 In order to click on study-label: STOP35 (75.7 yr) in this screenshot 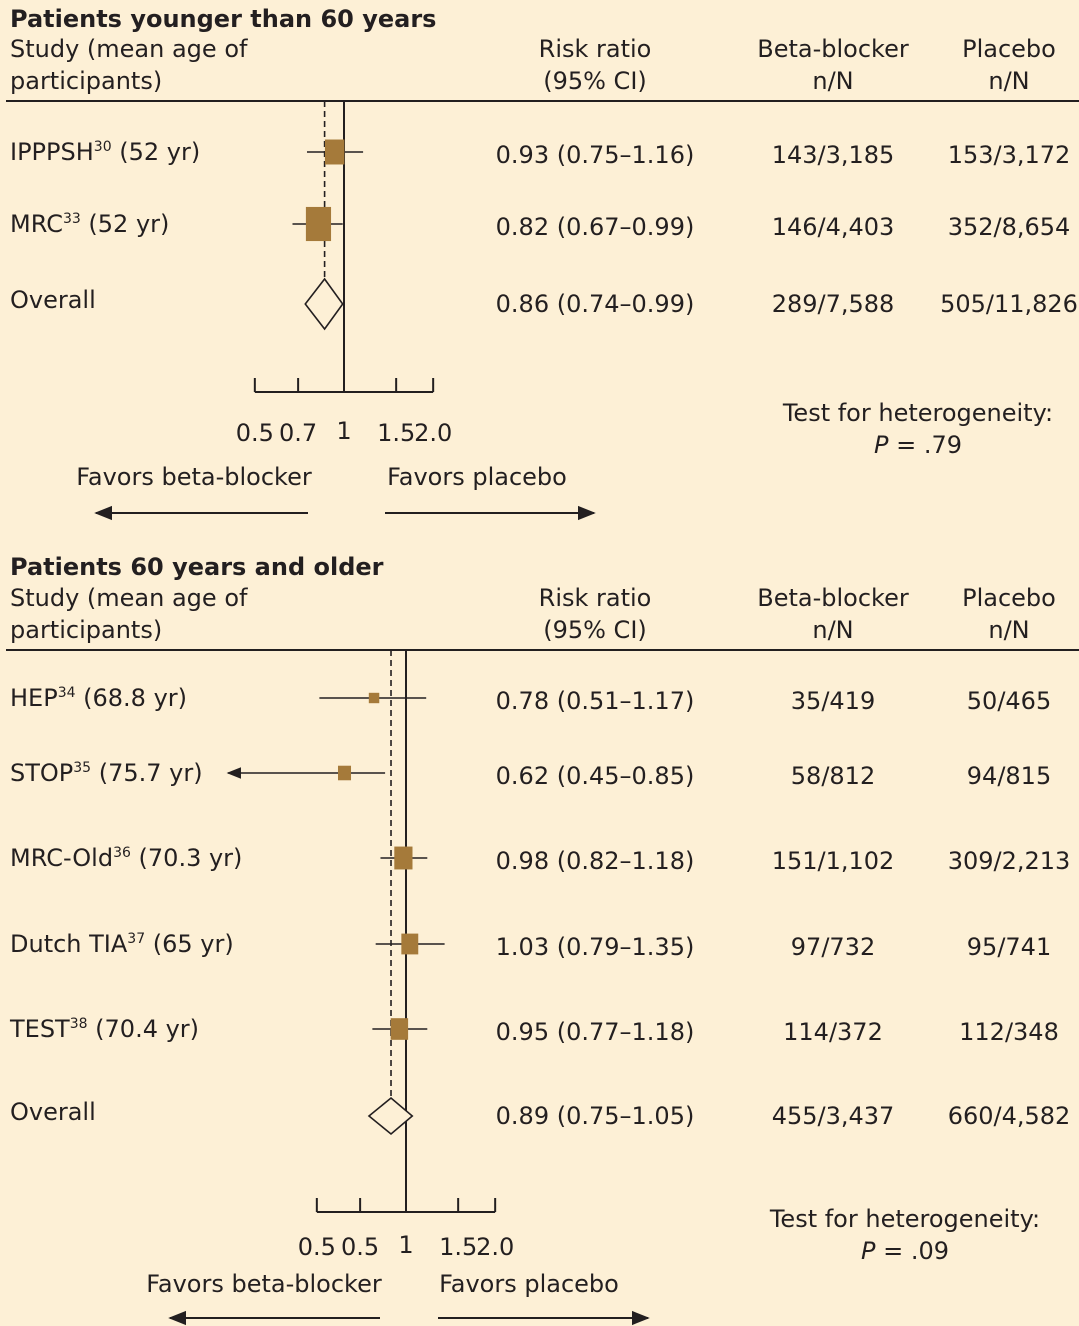, I will do `click(106, 773)`.